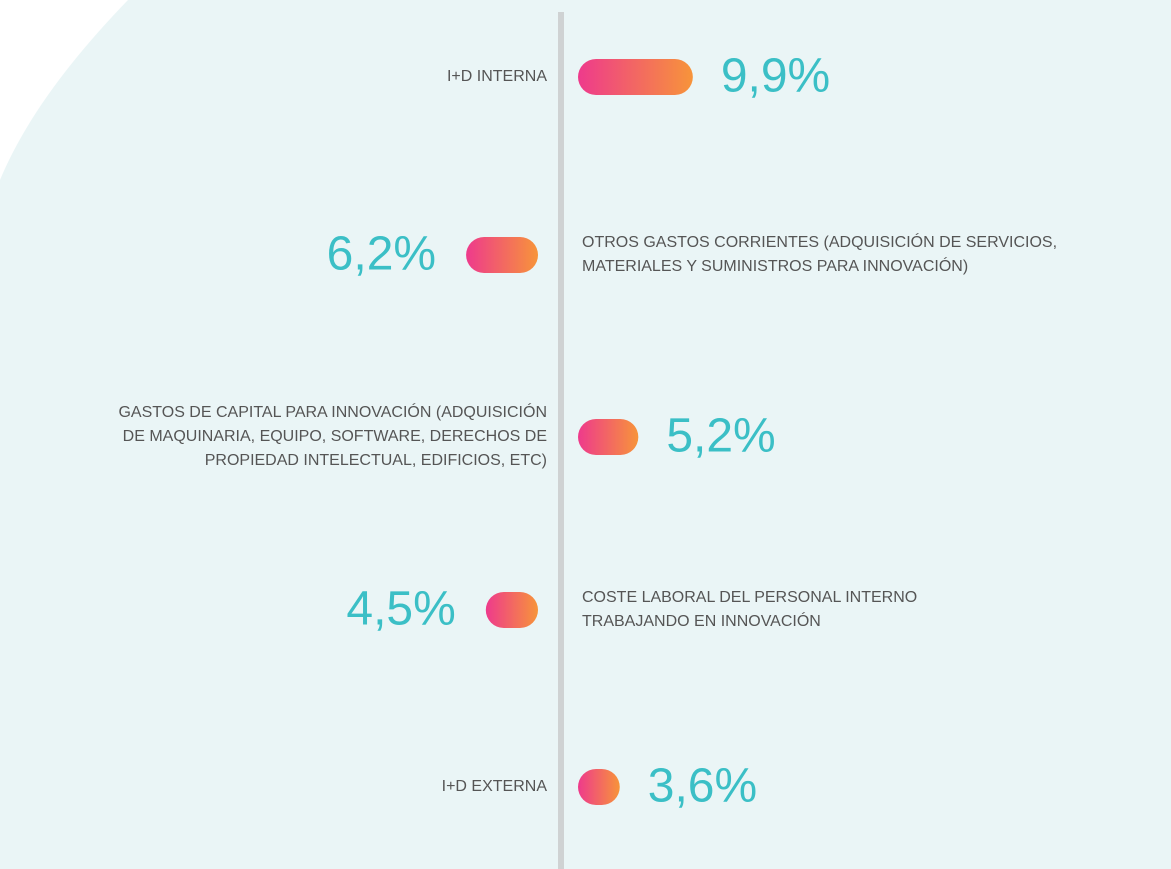 Image resolution: width=1171 pixels, height=869 pixels. I want to click on center-axis, so click(561, 440).